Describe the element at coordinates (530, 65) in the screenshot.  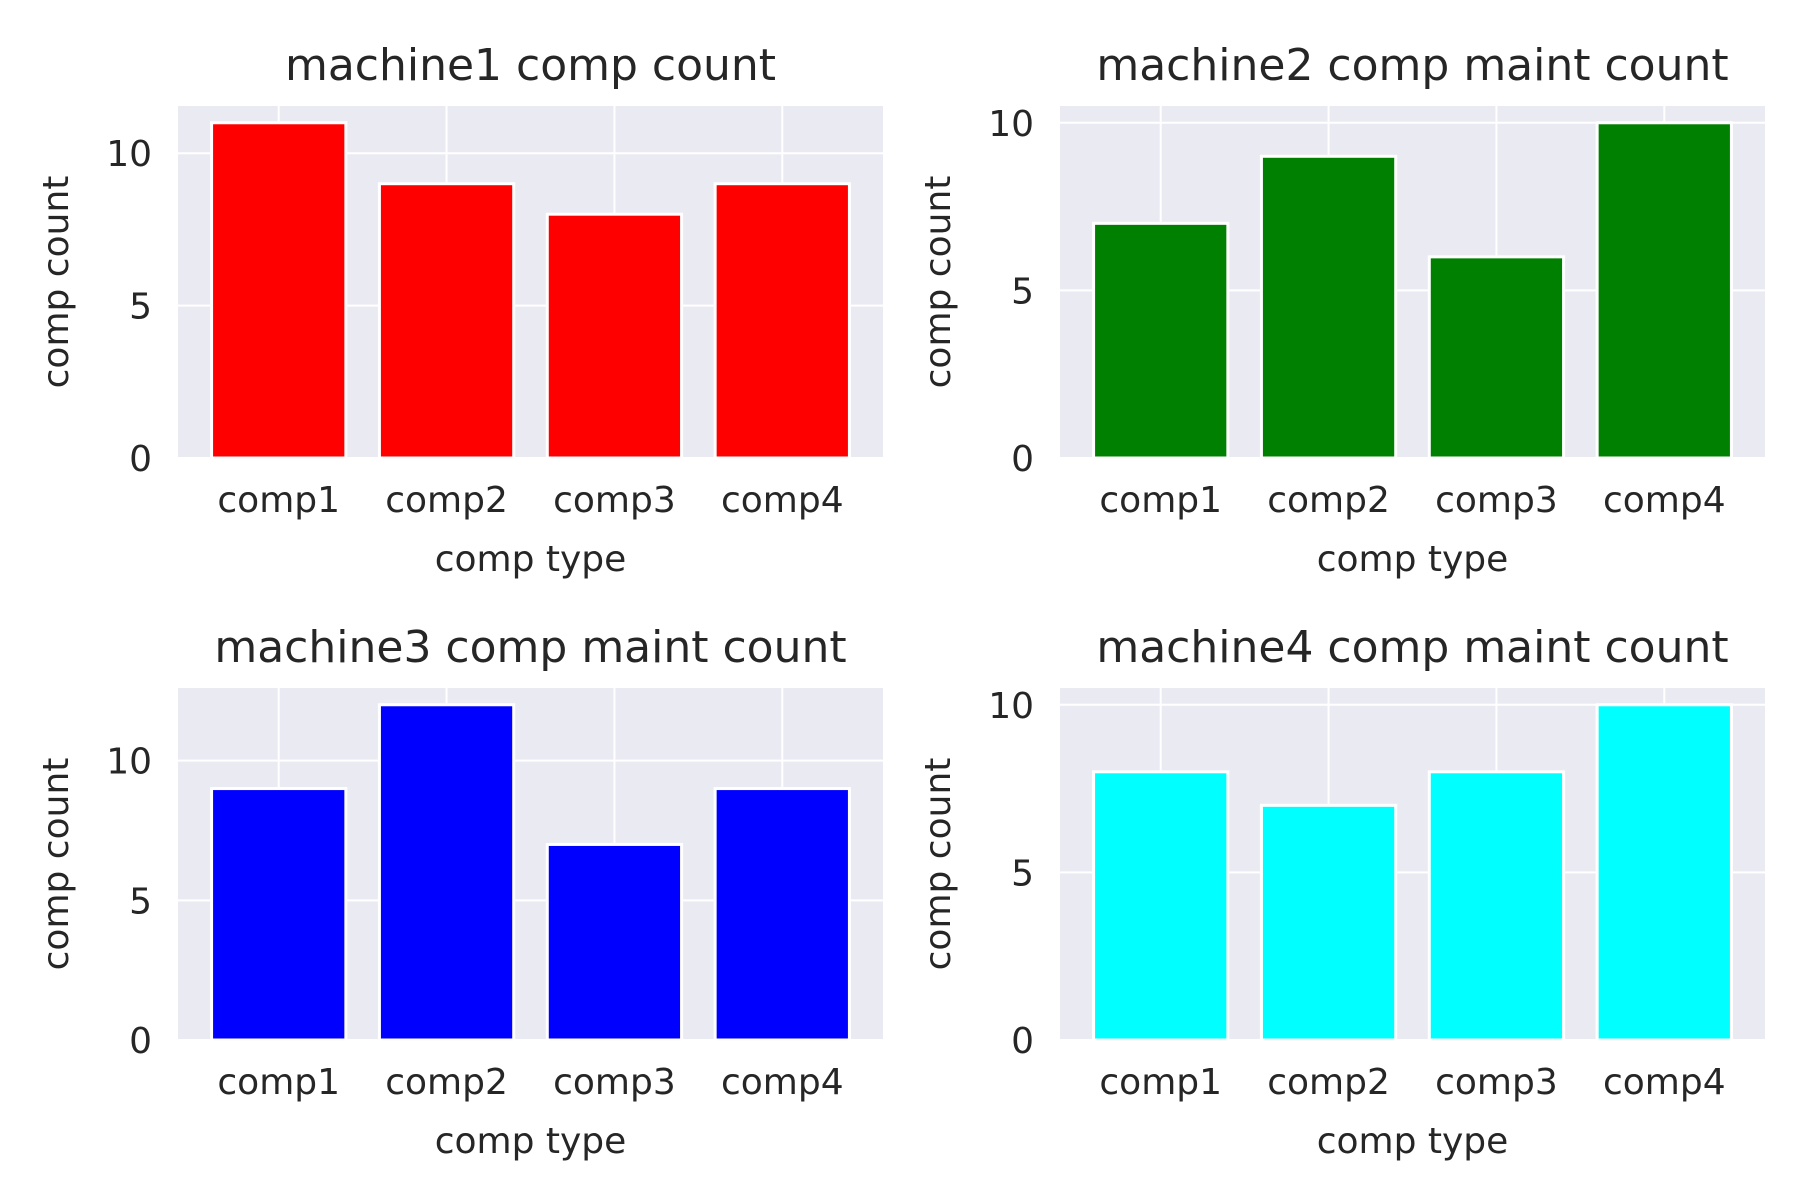
I see `chart-title: machine1 comp count` at that location.